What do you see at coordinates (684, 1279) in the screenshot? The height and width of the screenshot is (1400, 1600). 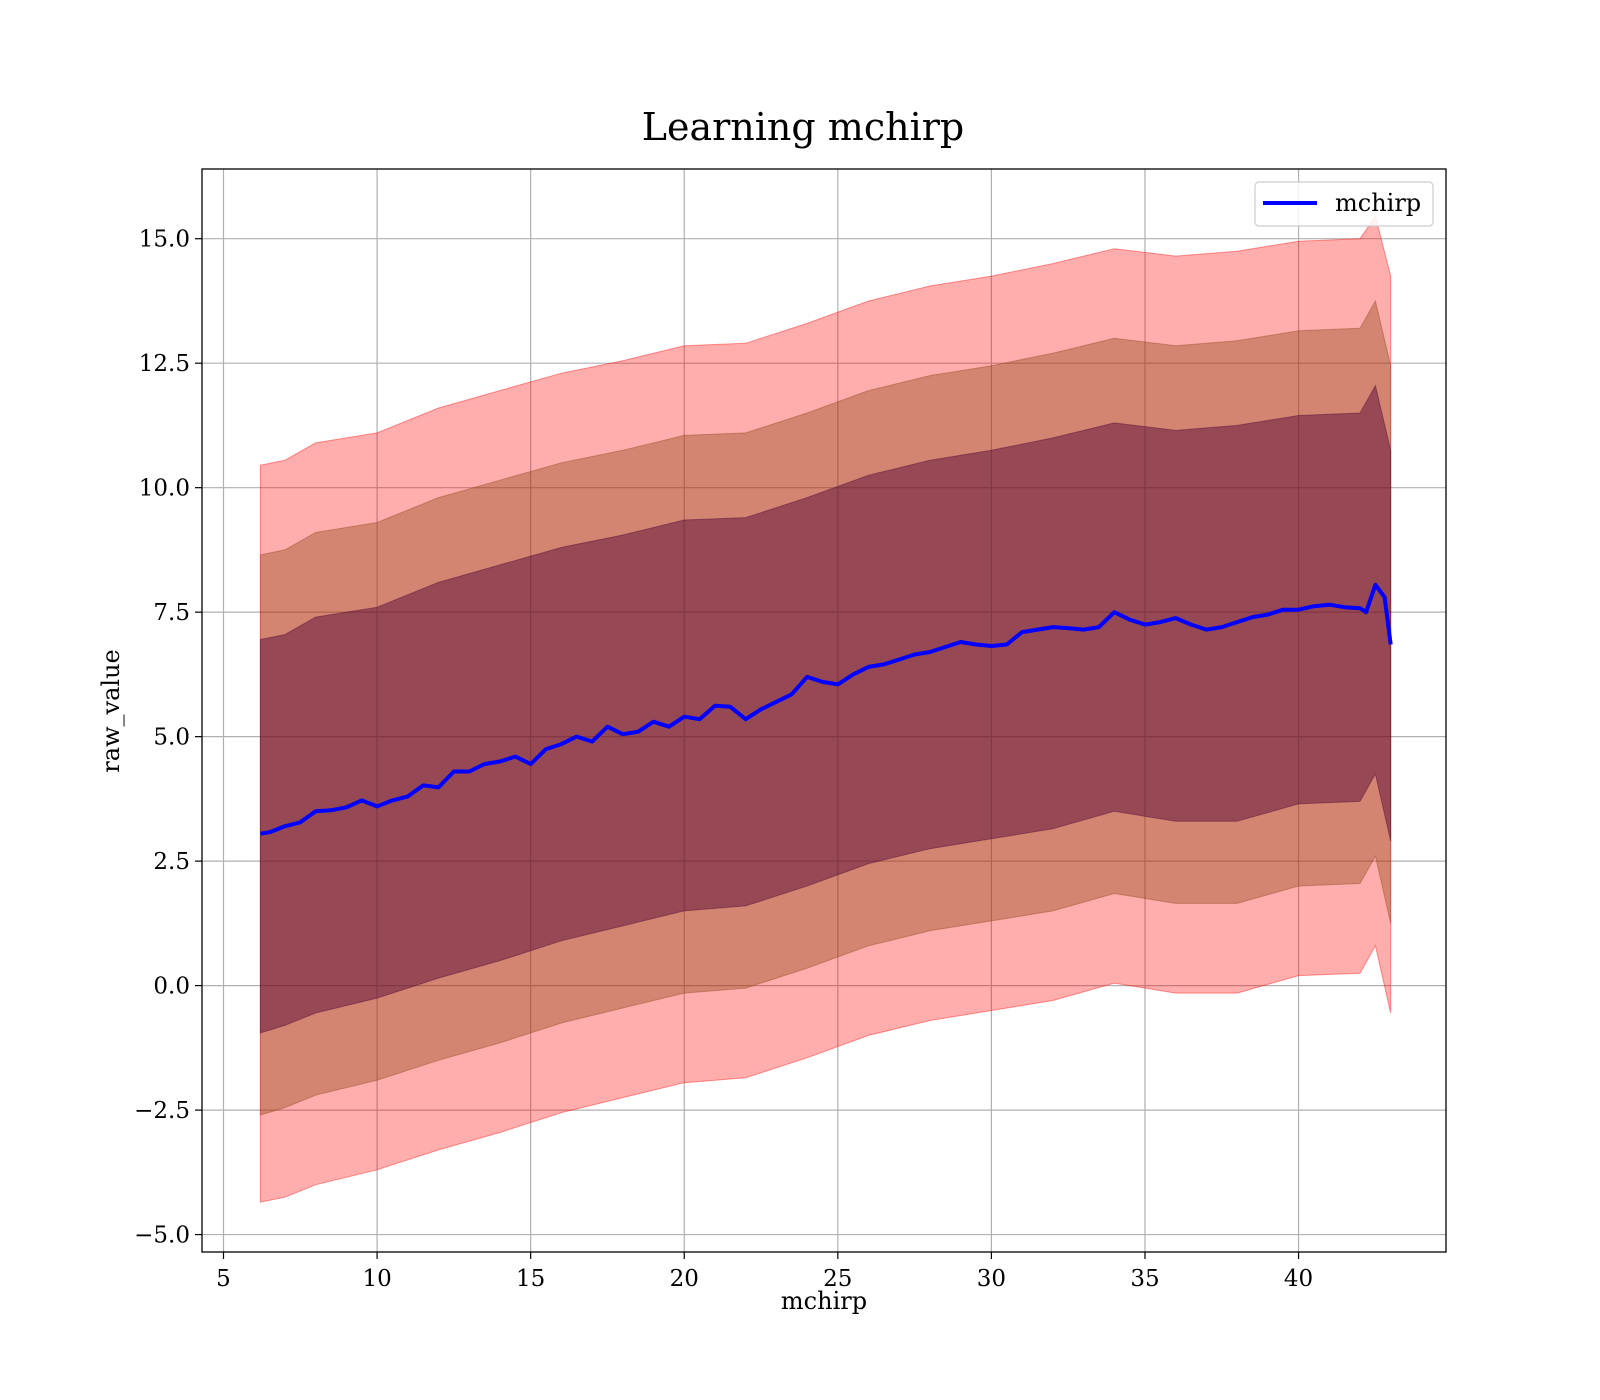 I see `x-tick-label: 20` at bounding box center [684, 1279].